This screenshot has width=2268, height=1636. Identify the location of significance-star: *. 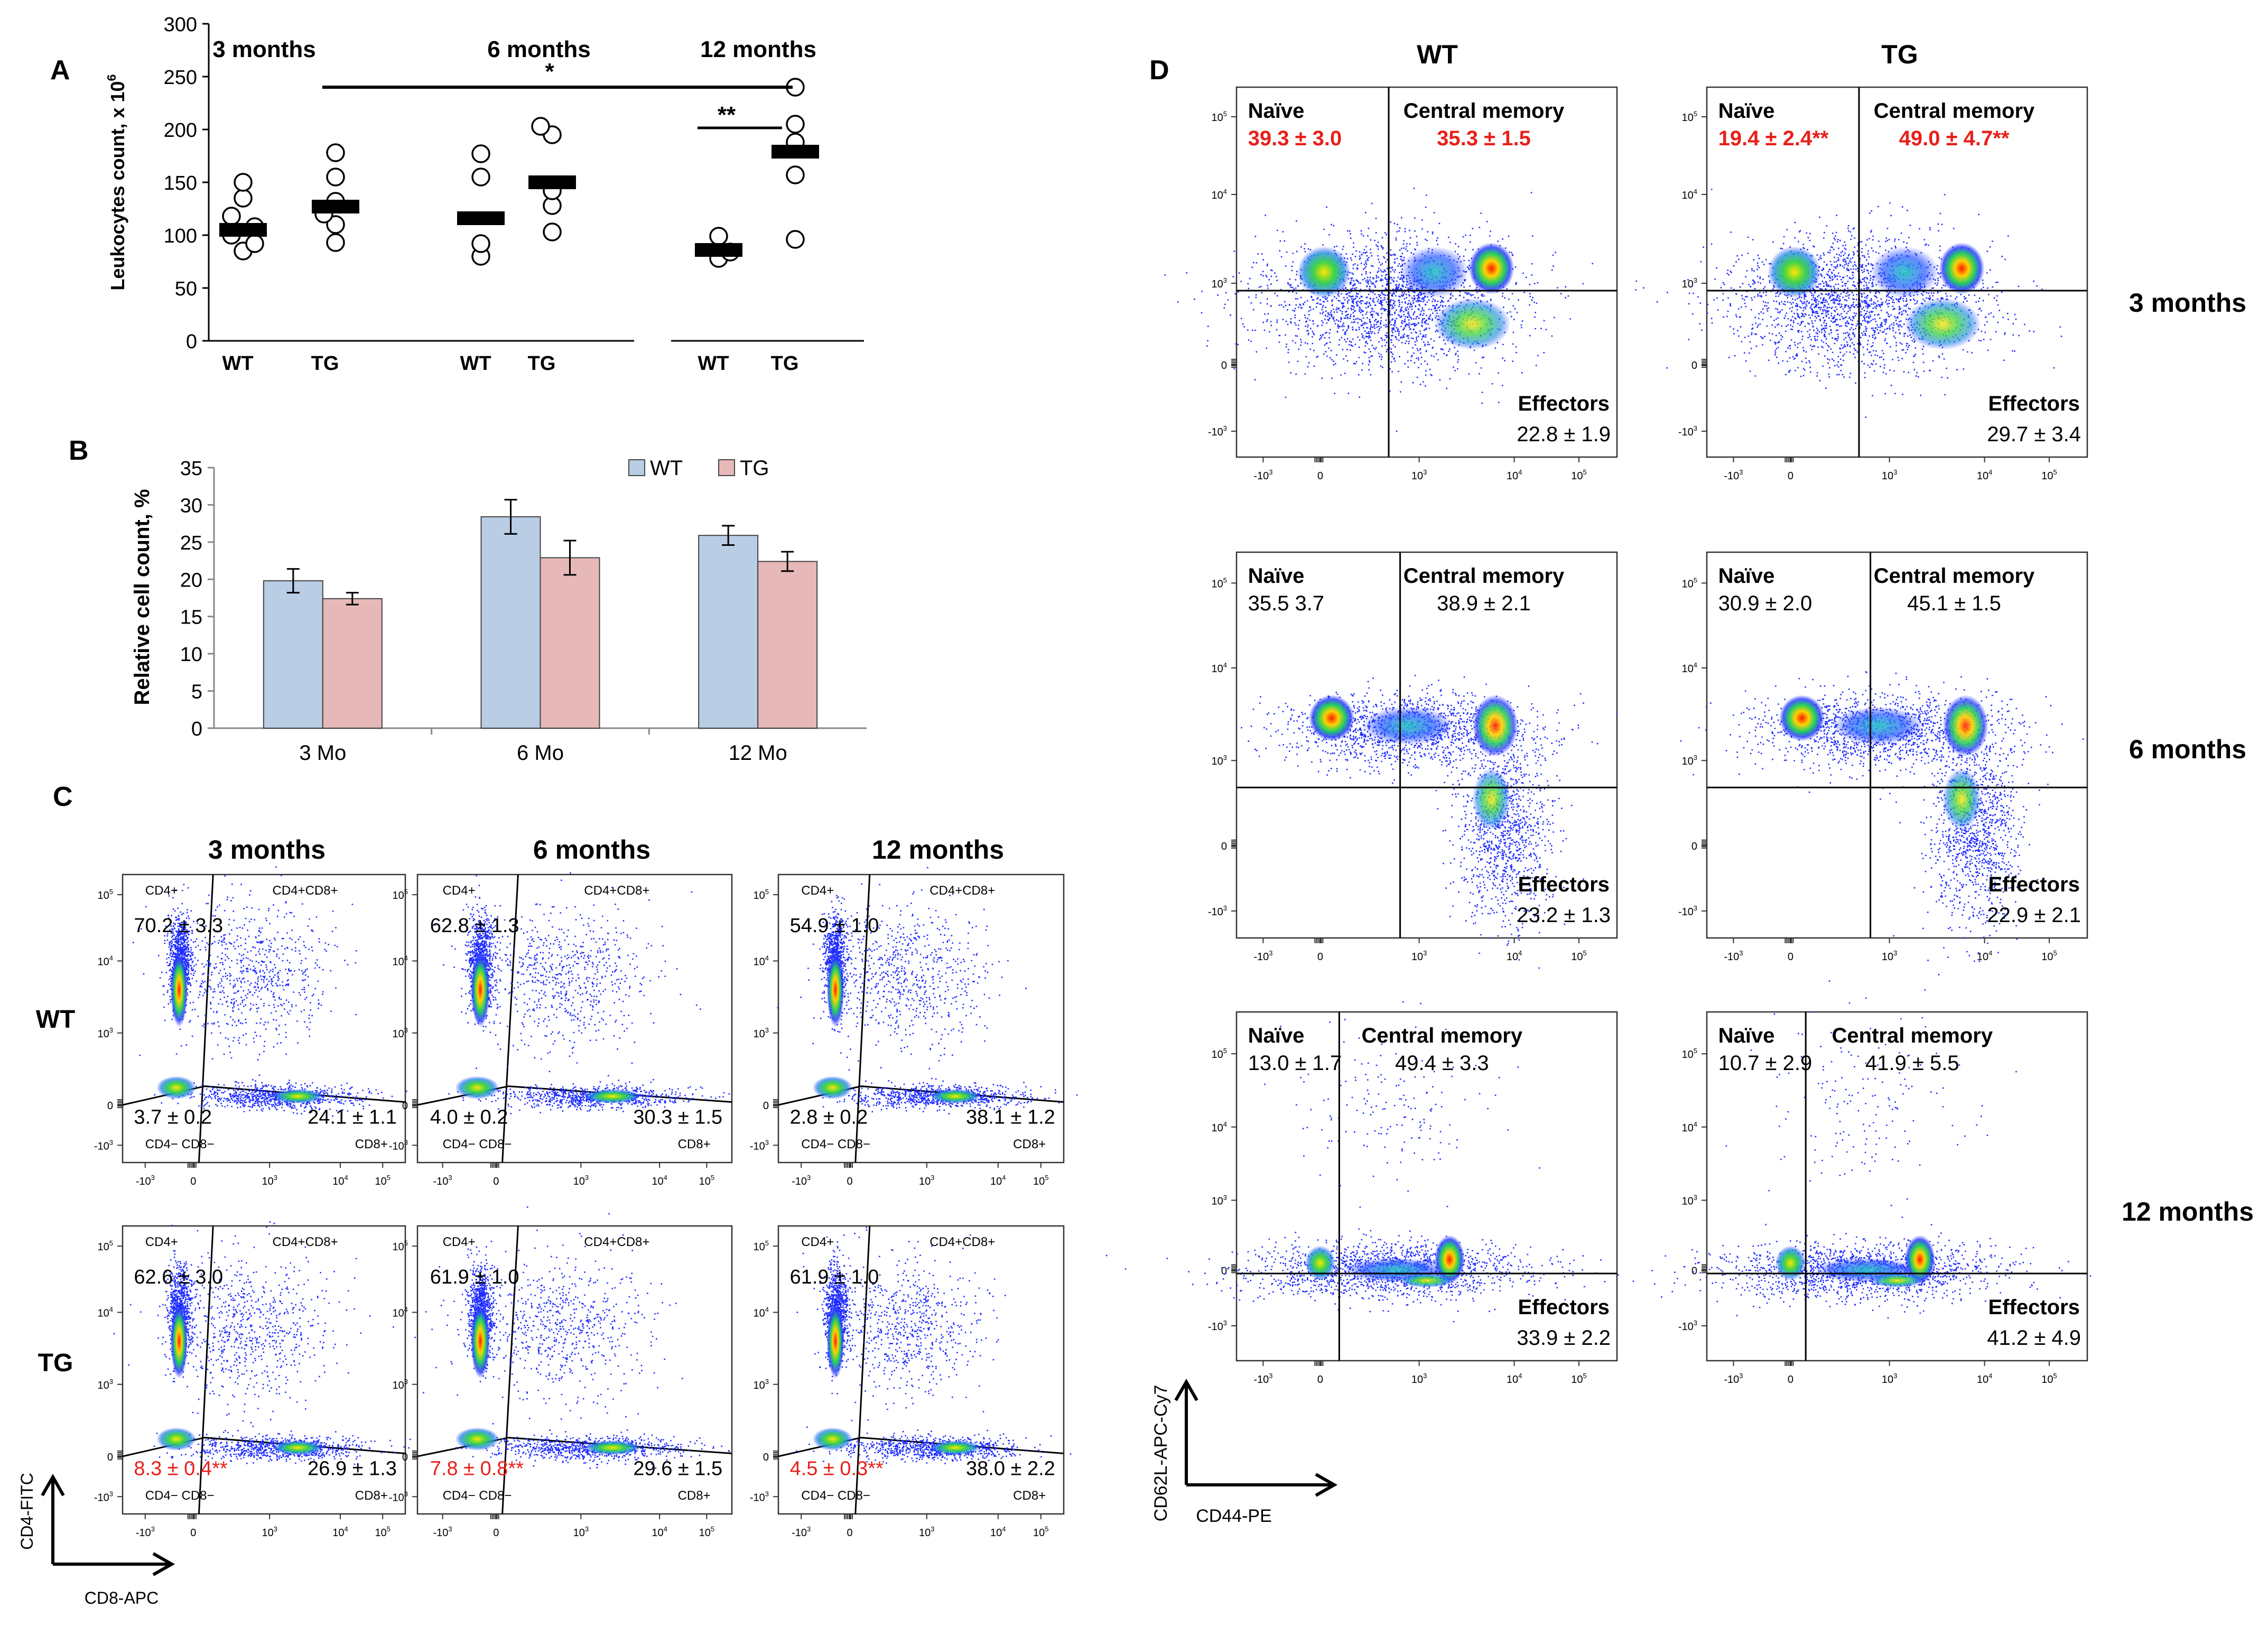
(549, 72).